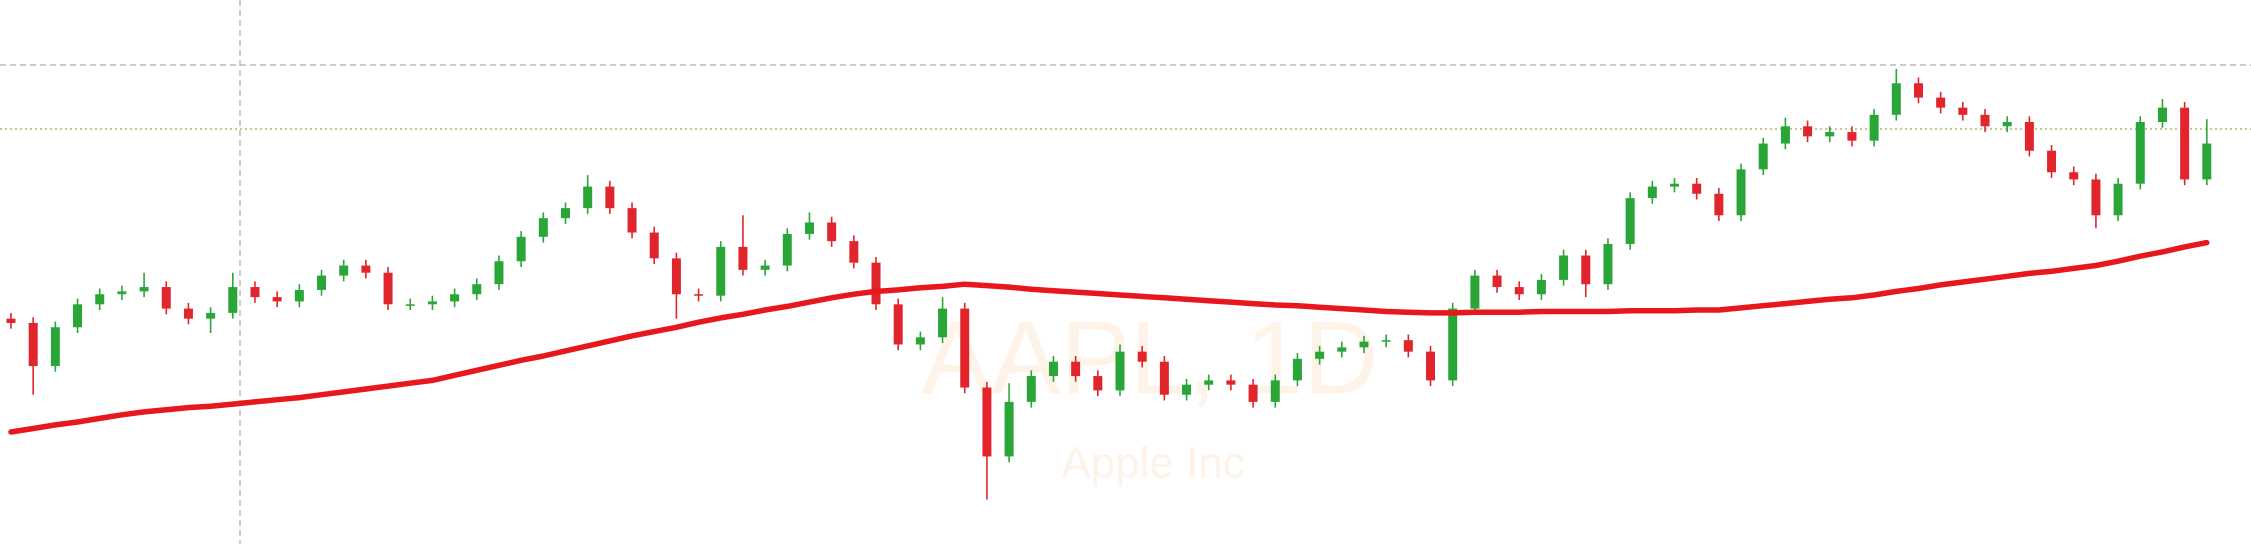 The width and height of the screenshot is (2251, 544). I want to click on watermark-subtitle: Apple Inc, so click(1152, 463).